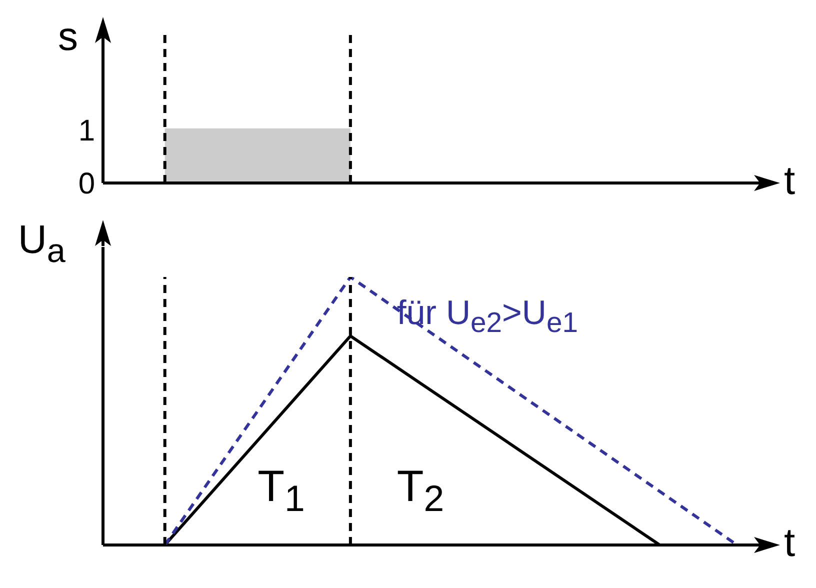 The width and height of the screenshot is (816, 588). Describe the element at coordinates (487, 316) in the screenshot. I see `series-label: für U$_{e2}$>U$_{e1}$` at that location.